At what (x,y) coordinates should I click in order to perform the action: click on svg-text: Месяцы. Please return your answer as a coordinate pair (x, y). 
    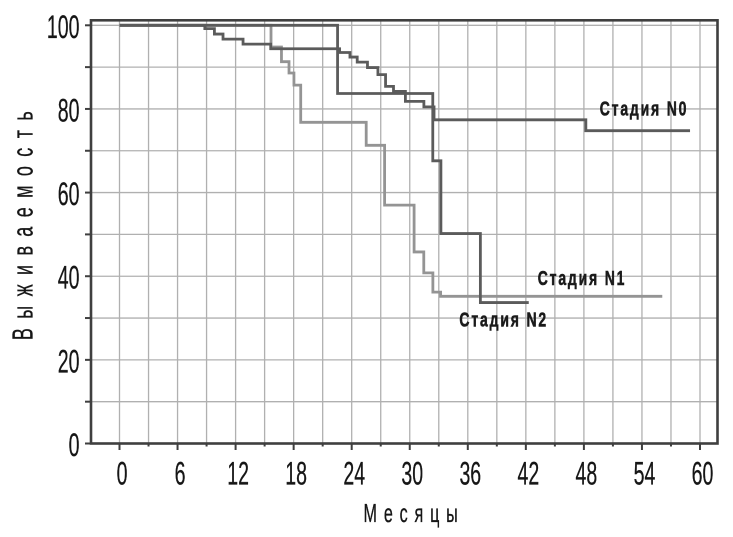
    Looking at the image, I should click on (413, 513).